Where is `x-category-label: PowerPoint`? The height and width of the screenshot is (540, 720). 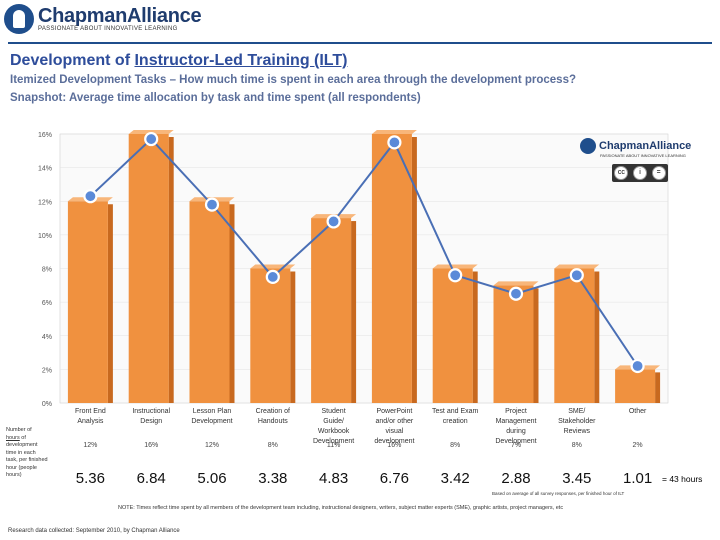
x-category-label: PowerPoint is located at coordinates (395, 411).